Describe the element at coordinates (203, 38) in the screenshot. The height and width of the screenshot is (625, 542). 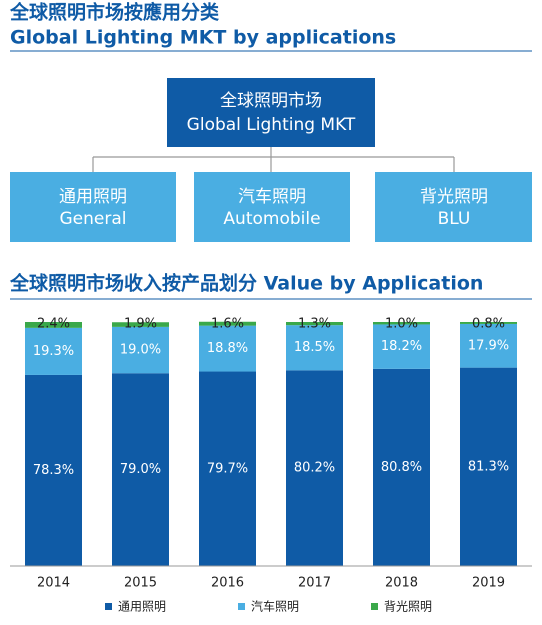
I see `title-en: Global Lighting MKT by applications` at that location.